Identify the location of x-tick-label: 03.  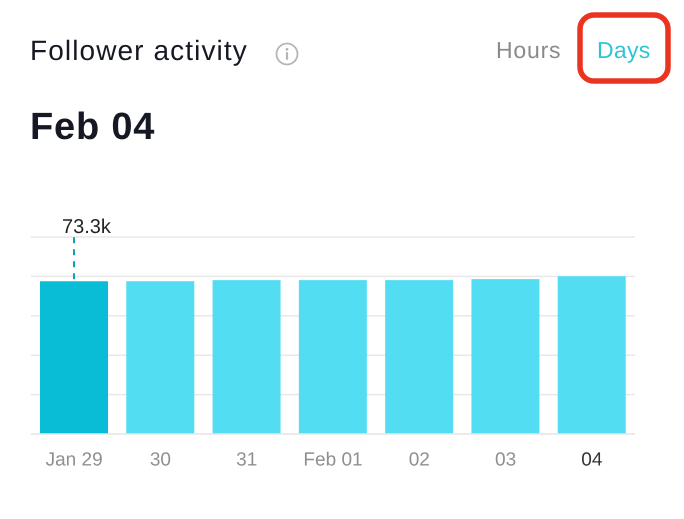
(505, 459).